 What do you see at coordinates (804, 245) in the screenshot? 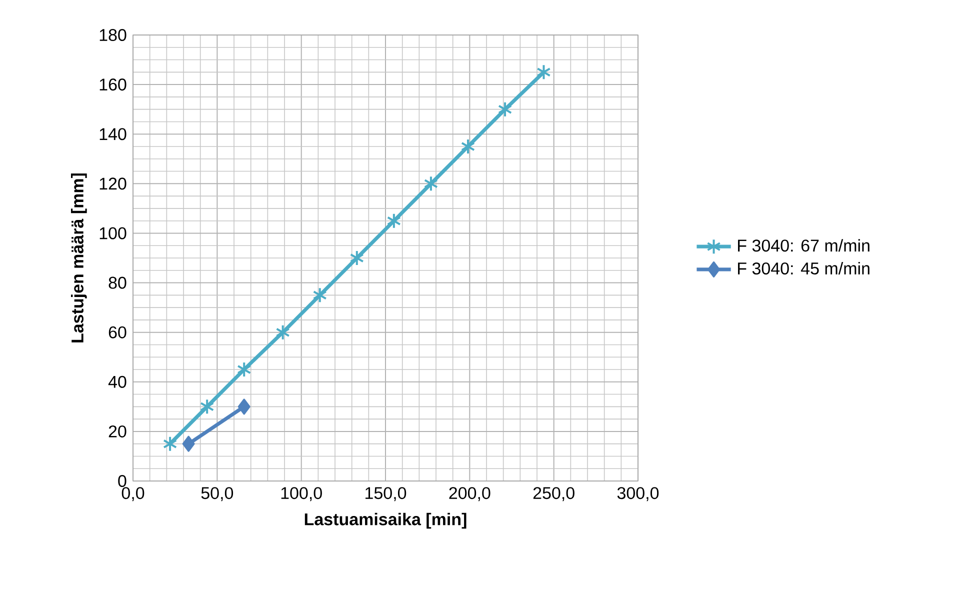
I see `legend-label: F 3040: 67 m/min` at bounding box center [804, 245].